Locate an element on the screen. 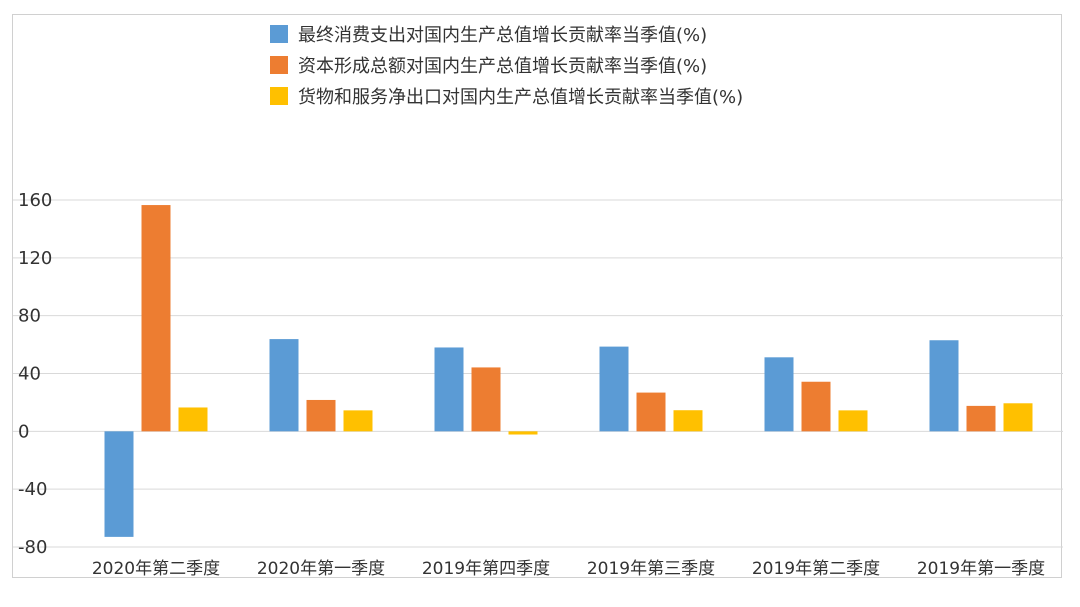  x-category-label: 2019年第一季度 is located at coordinates (981, 569).